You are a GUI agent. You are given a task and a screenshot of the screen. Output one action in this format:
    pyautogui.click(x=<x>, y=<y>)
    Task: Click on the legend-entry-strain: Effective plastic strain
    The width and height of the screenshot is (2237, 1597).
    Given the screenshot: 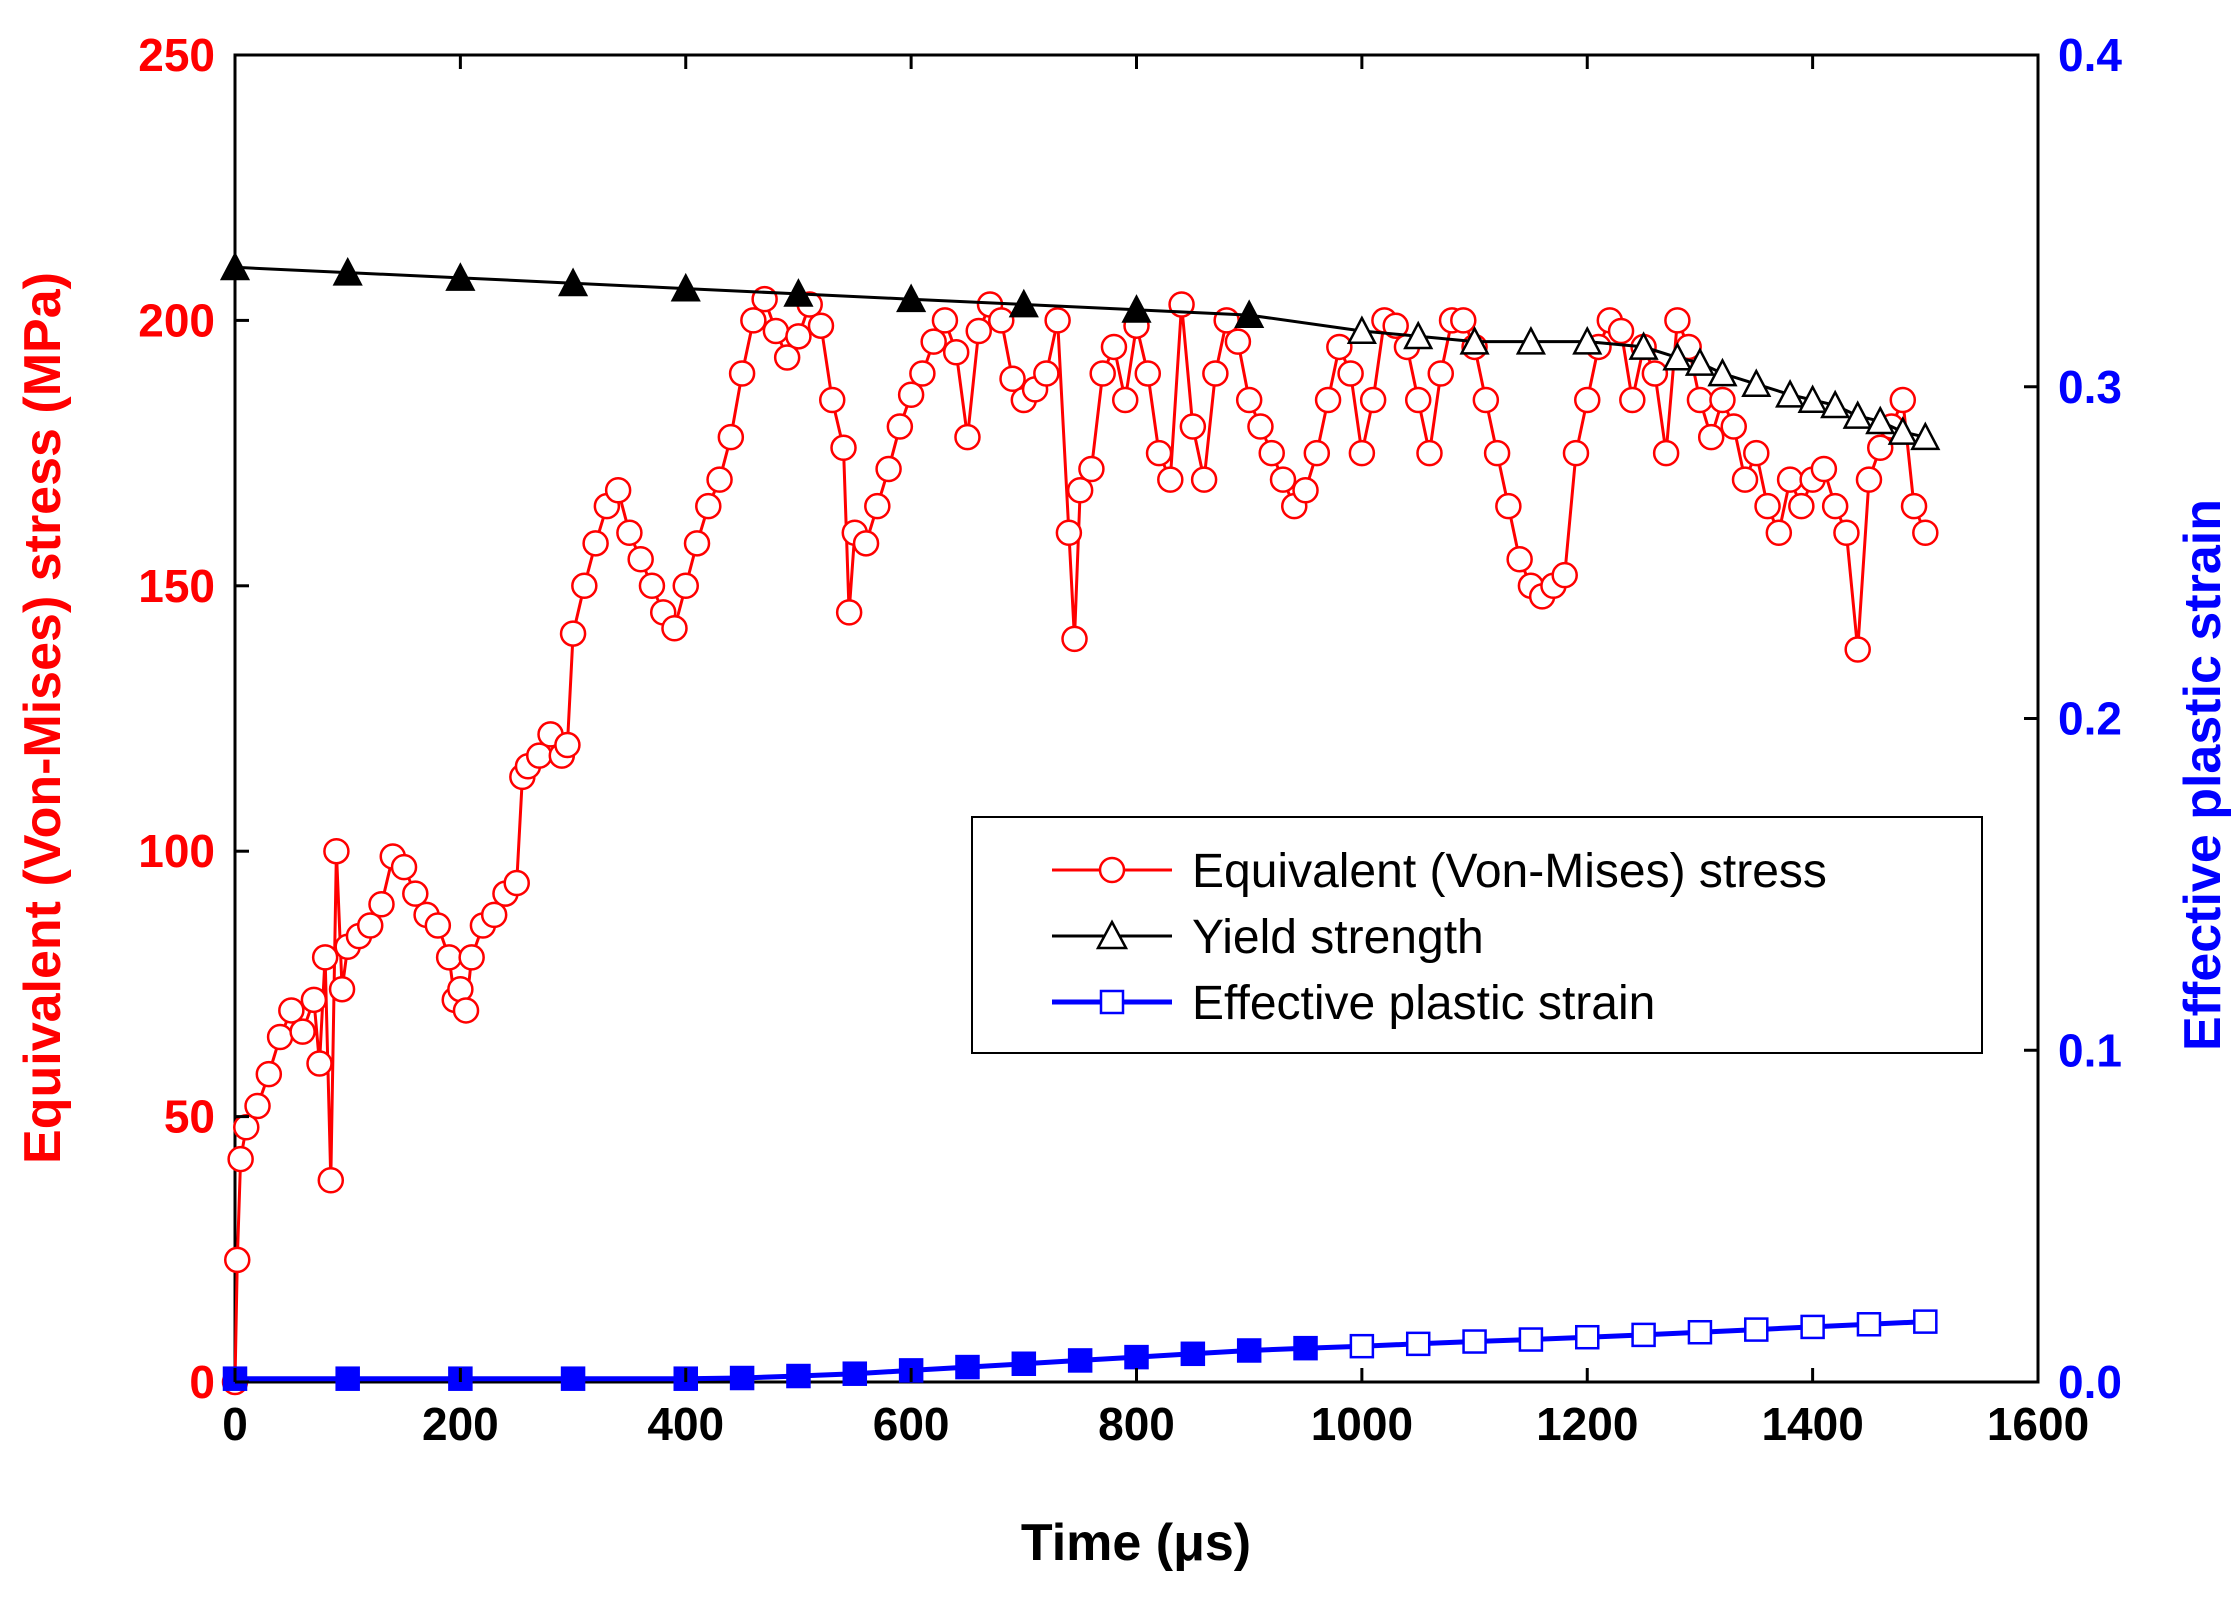 What is the action you would take?
    pyautogui.click(x=1353, y=1003)
    